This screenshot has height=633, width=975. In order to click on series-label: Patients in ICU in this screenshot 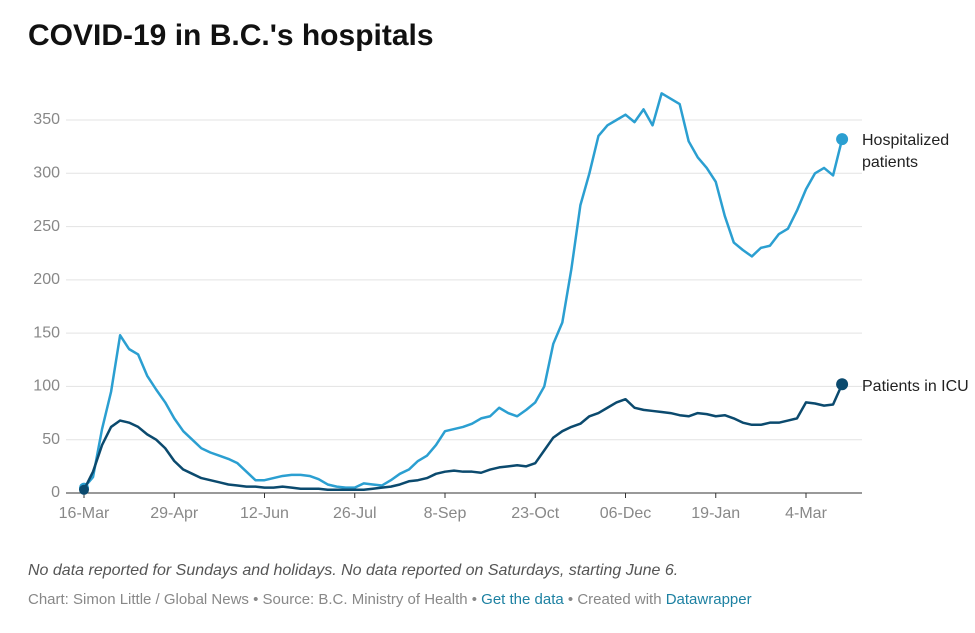, I will do `click(915, 386)`.